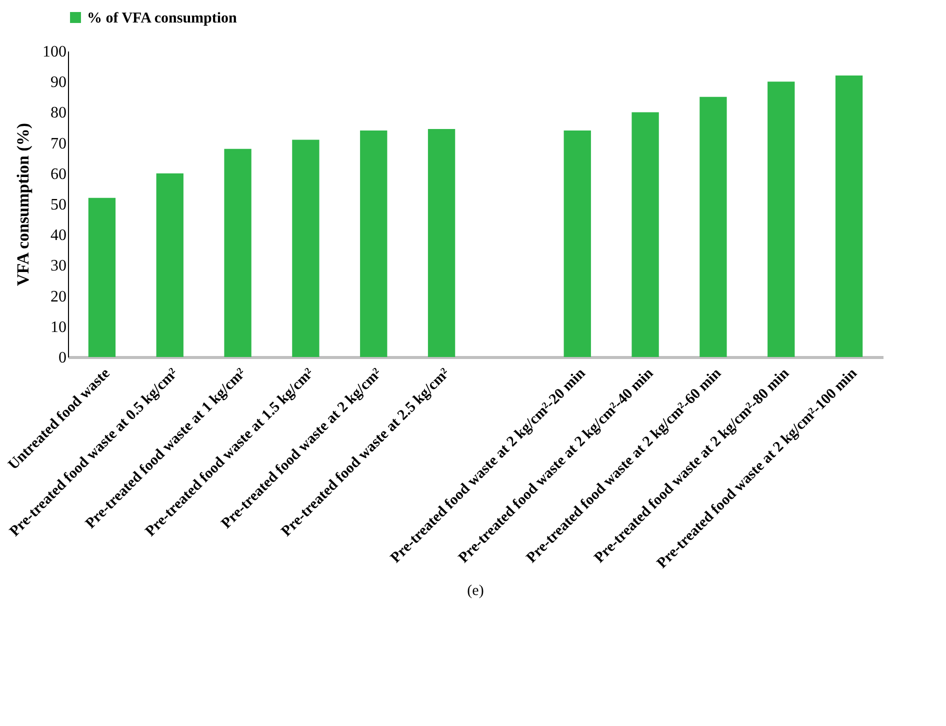  Describe the element at coordinates (58, 83) in the screenshot. I see `y-tick-label: 90` at that location.